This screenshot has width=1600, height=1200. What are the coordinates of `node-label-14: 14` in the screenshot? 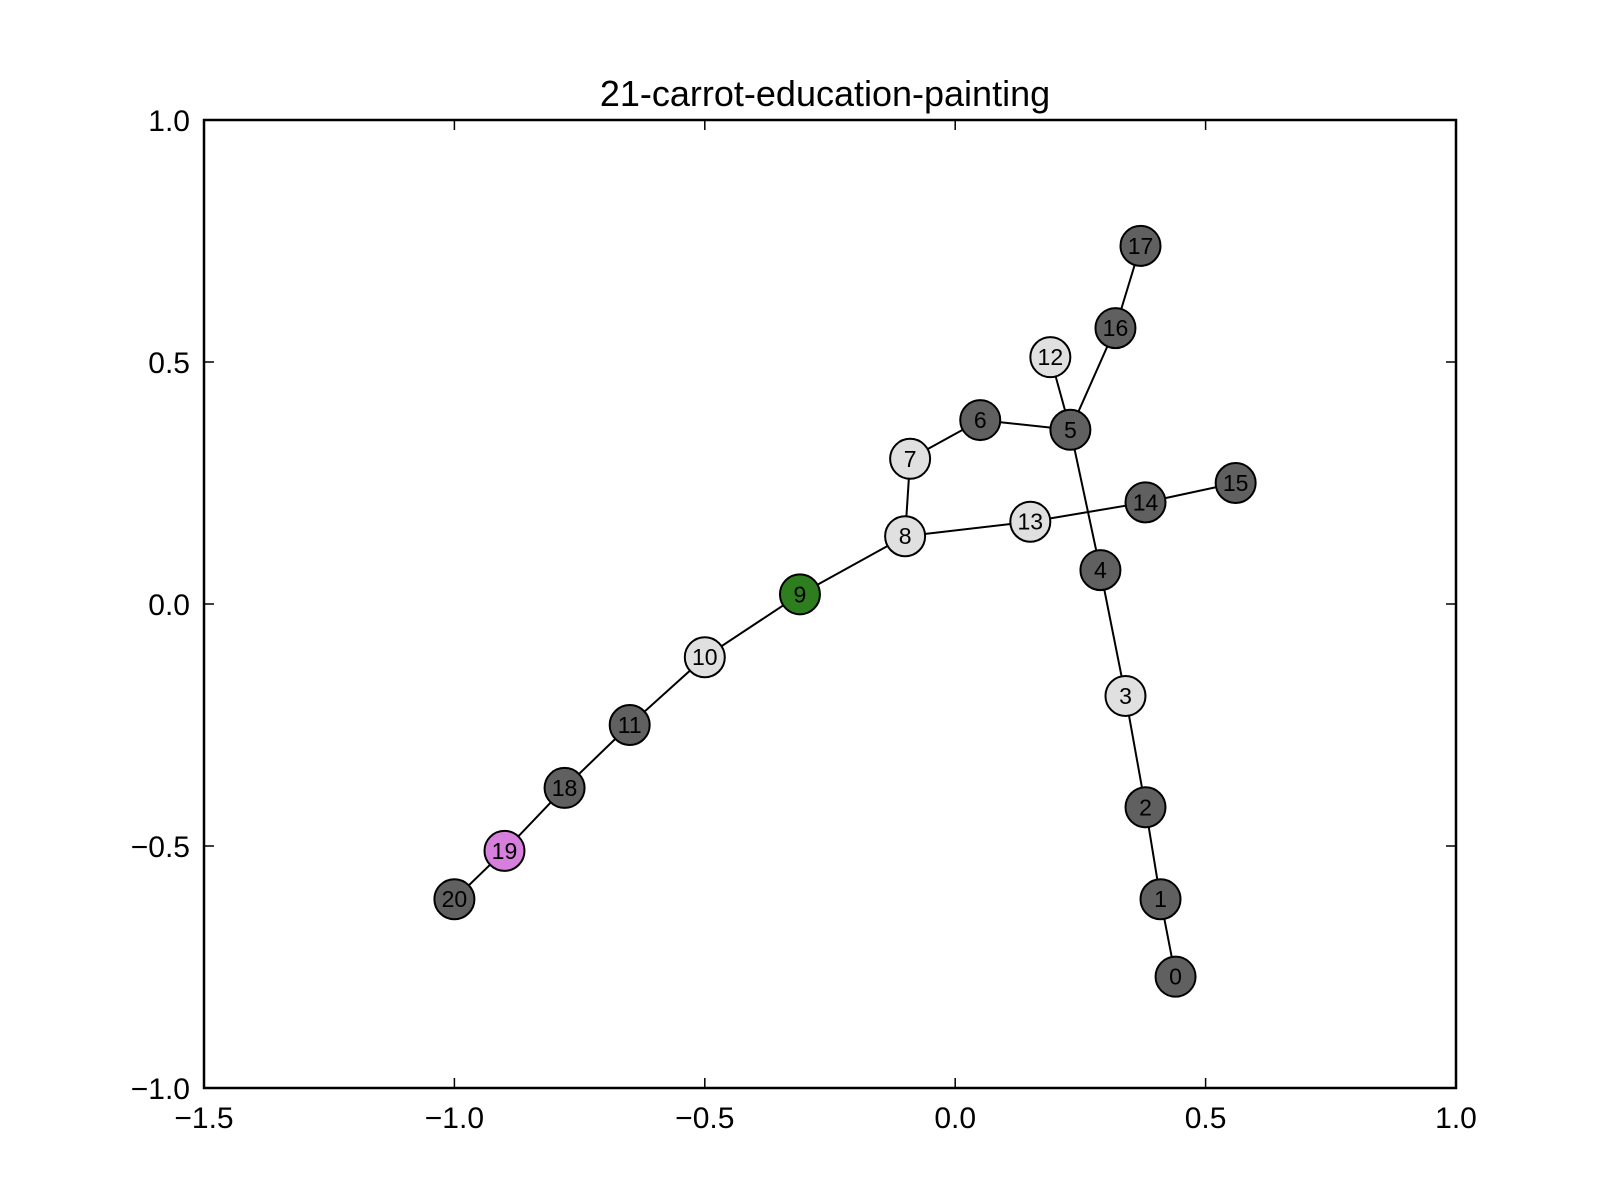 It's located at (1146, 502).